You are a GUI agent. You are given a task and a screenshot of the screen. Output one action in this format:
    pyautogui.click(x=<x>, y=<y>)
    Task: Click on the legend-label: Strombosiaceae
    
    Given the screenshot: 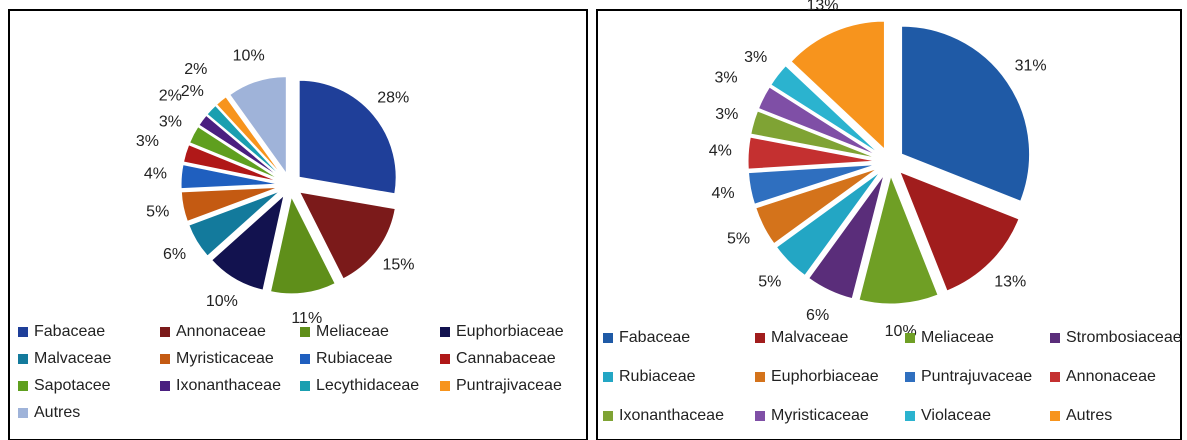 What is the action you would take?
    pyautogui.click(x=1124, y=337)
    